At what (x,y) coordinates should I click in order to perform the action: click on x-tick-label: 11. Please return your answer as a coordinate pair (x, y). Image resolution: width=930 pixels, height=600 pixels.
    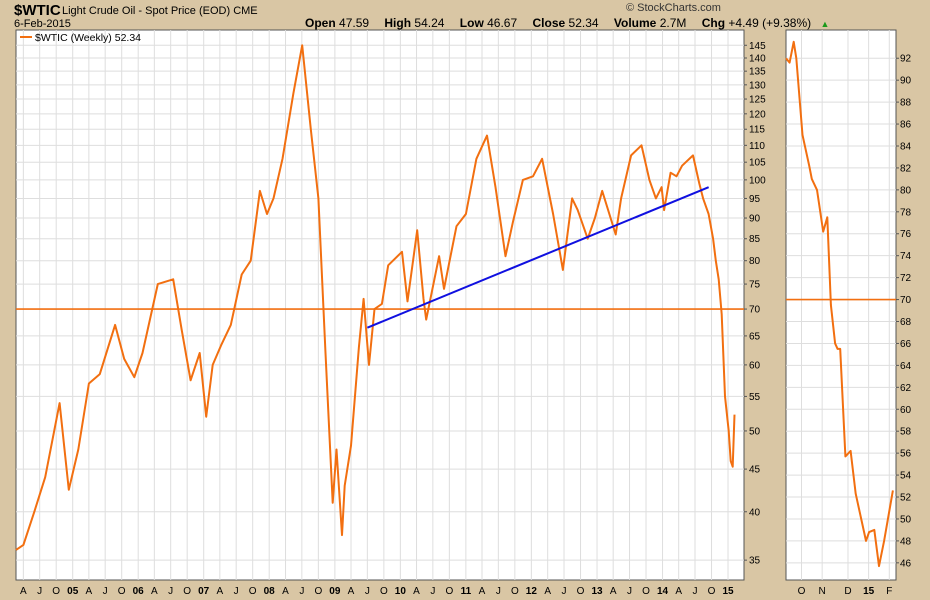
    Looking at the image, I should click on (466, 591).